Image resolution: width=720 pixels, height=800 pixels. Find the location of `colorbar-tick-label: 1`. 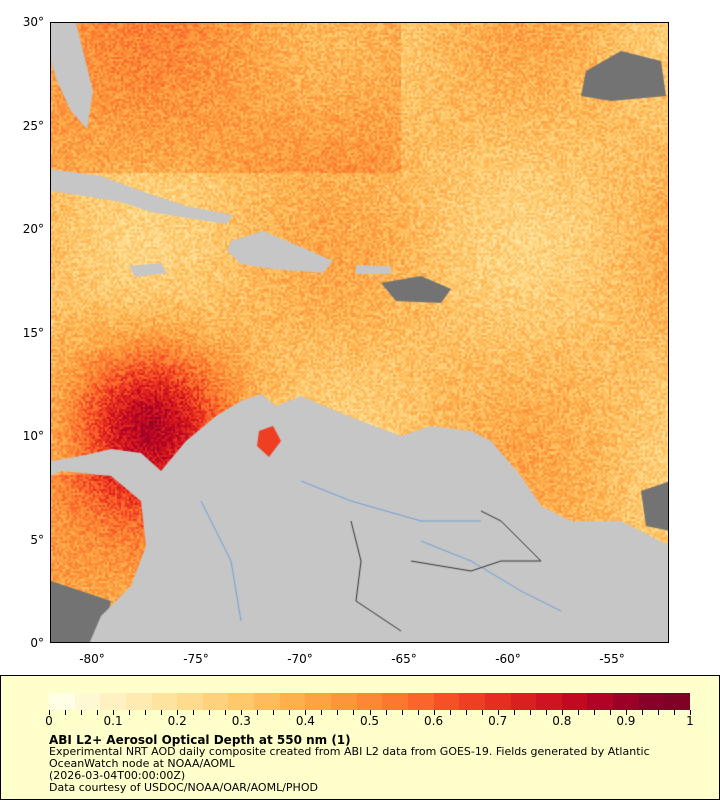

colorbar-tick-label: 1 is located at coordinates (690, 721).